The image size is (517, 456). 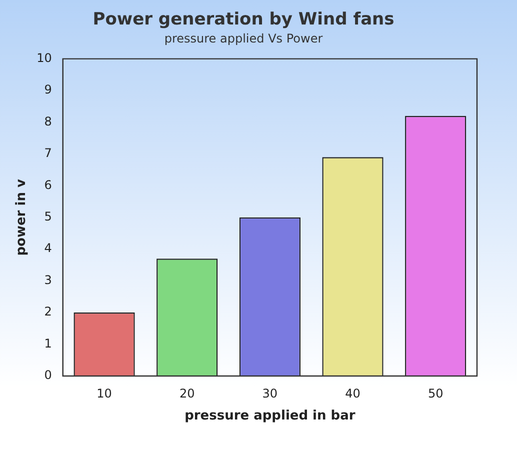 I want to click on chart-subtitle: pressure applied Vs Power, so click(x=243, y=39).